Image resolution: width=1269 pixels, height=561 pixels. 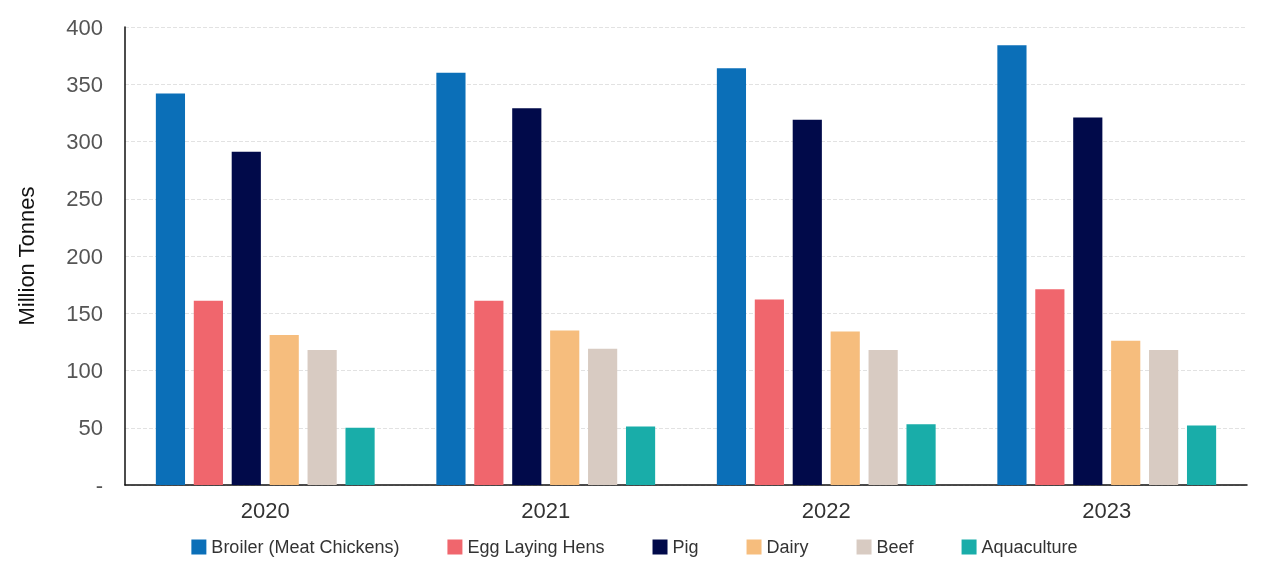 What do you see at coordinates (536, 547) in the screenshot?
I see `legend-label: Egg Laying Hens` at bounding box center [536, 547].